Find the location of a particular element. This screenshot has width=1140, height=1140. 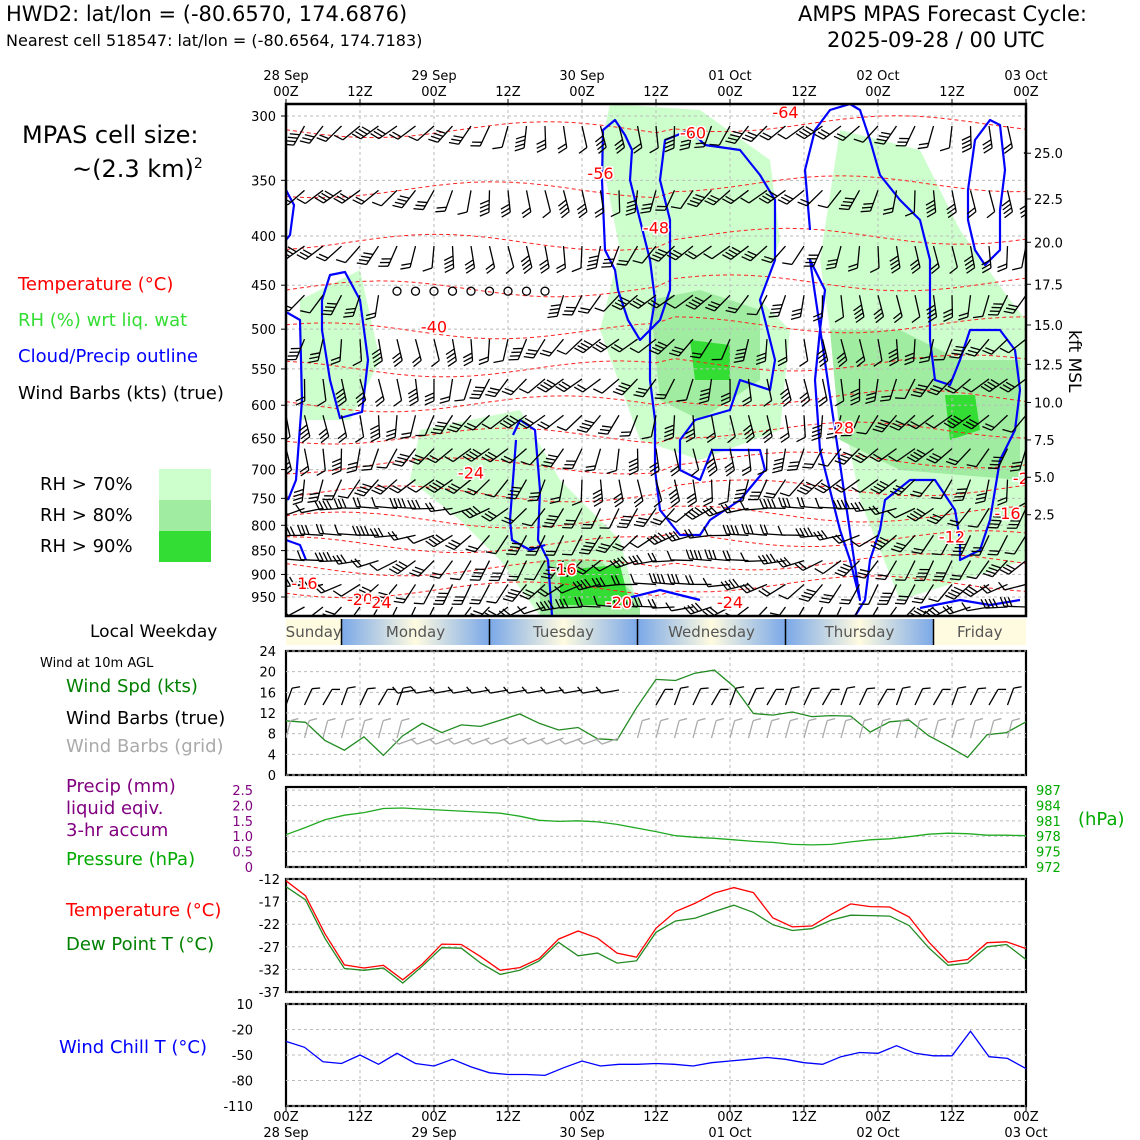

bottom-hour-label: 00Z is located at coordinates (286, 1117).